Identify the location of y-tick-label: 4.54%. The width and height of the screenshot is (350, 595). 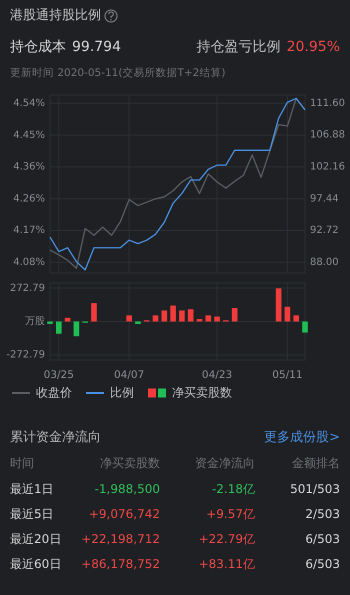
(29, 104).